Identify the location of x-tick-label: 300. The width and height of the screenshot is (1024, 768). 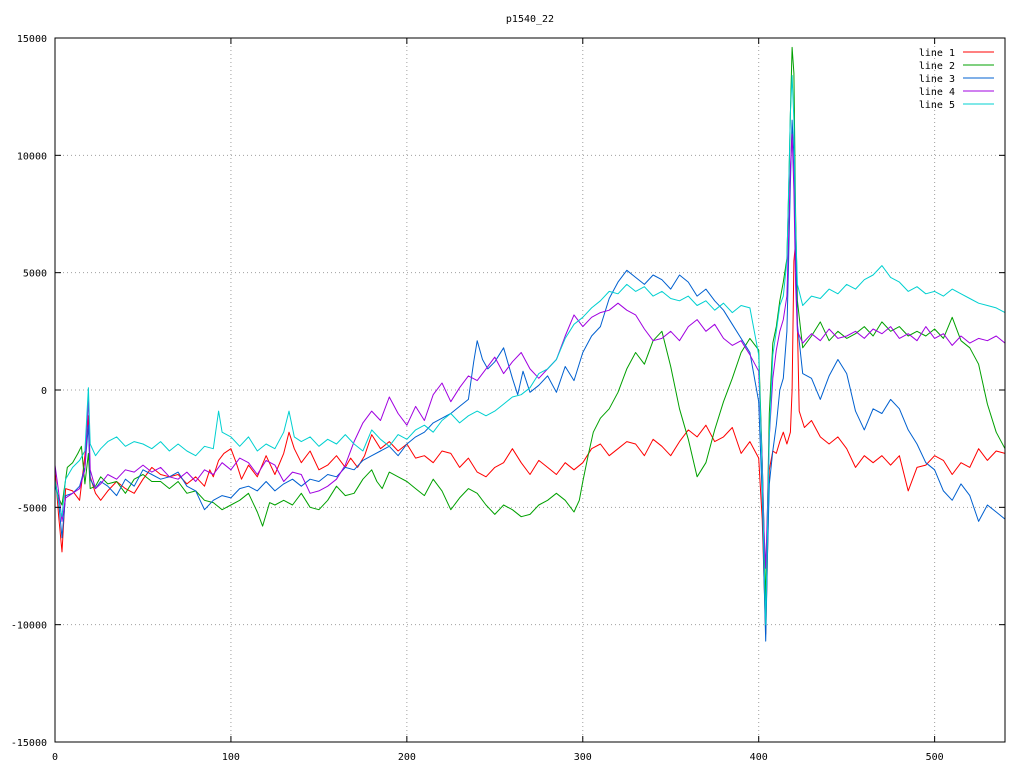
(583, 757).